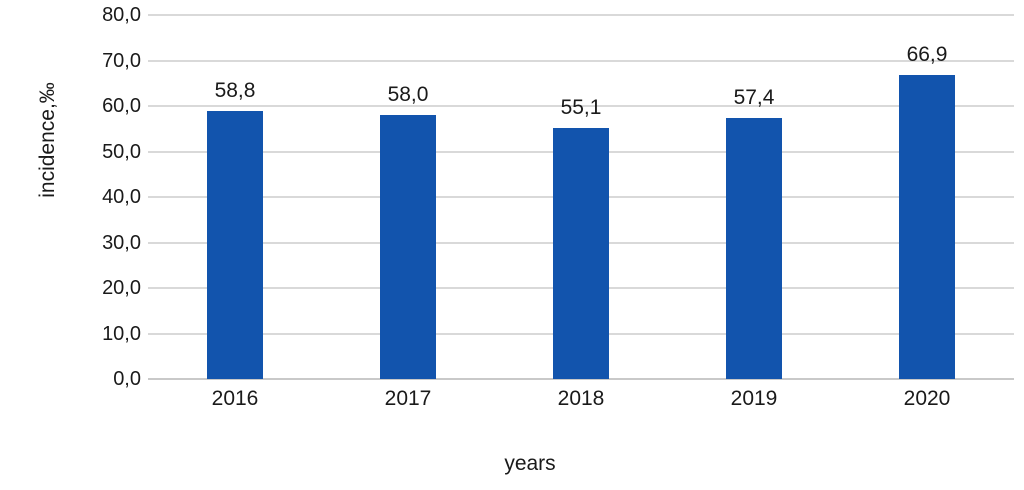  Describe the element at coordinates (927, 54) in the screenshot. I see `bar-value-label: 66,9` at that location.